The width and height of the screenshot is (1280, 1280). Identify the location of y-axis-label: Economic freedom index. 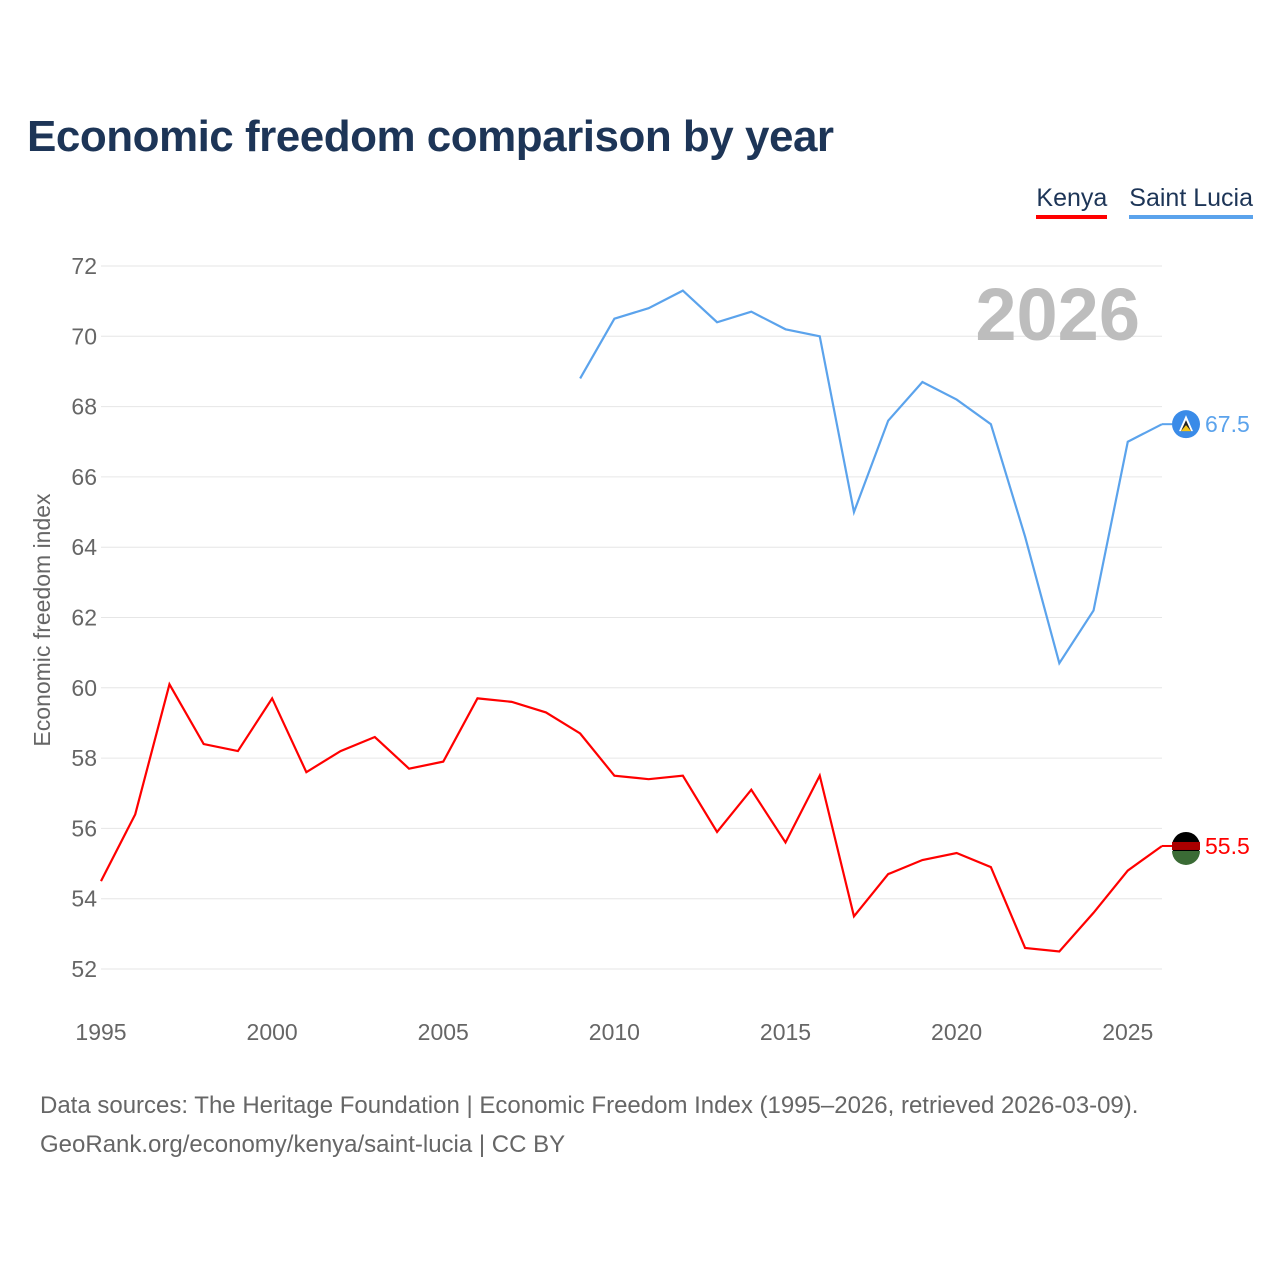
(42, 620).